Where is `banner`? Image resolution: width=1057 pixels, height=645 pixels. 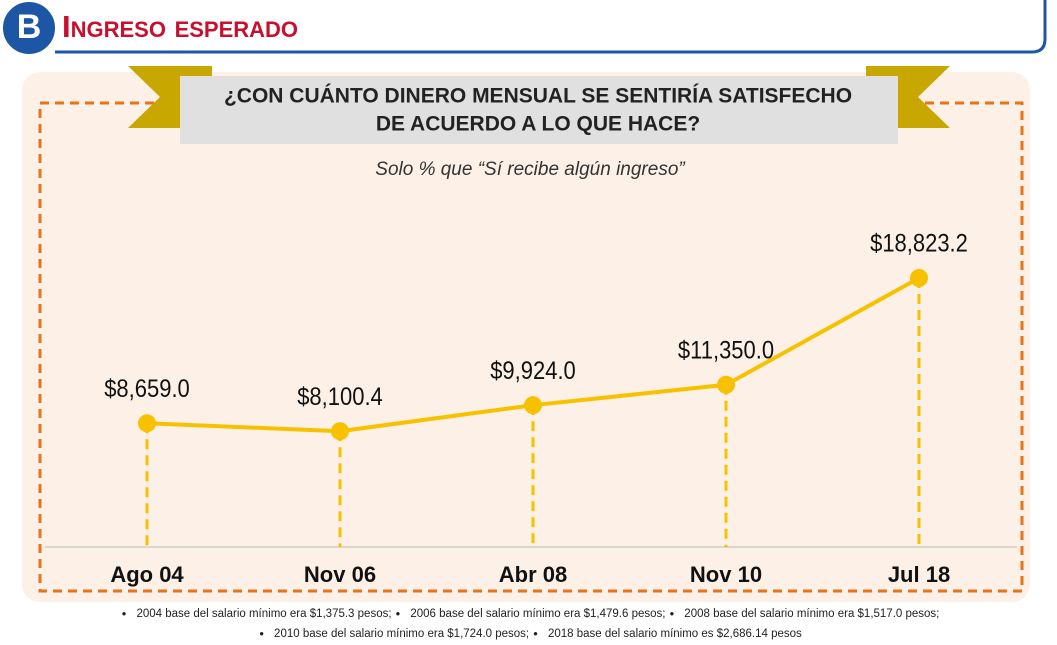
banner is located at coordinates (539, 110).